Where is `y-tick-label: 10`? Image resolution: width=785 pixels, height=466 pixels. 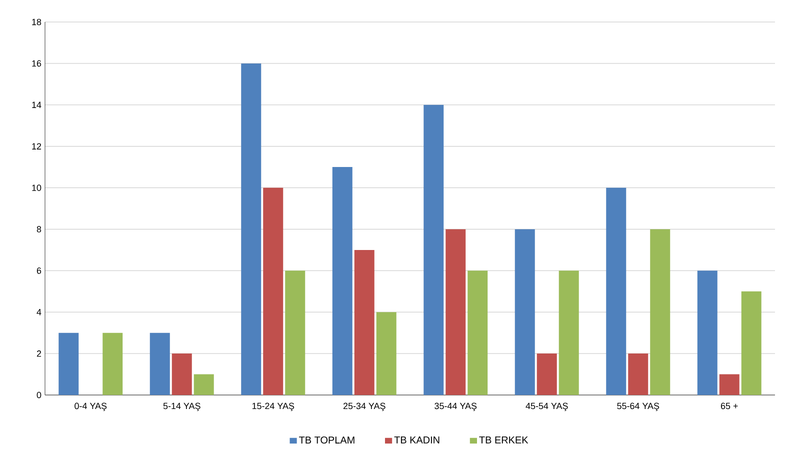 y-tick-label: 10 is located at coordinates (37, 187).